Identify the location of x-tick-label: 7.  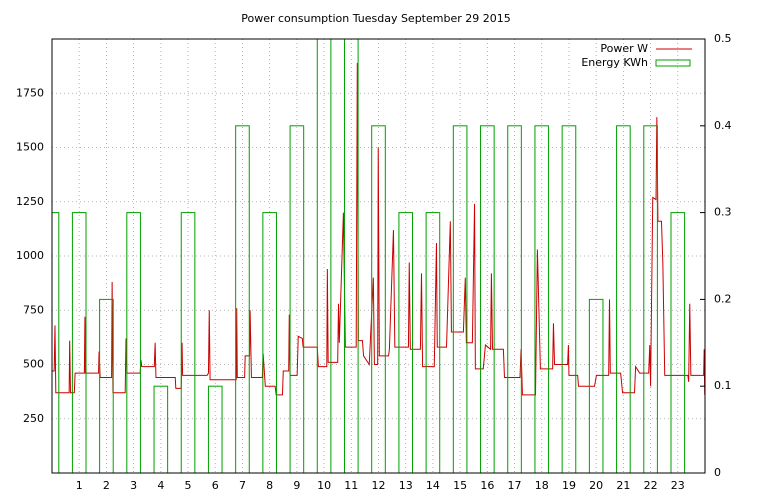
(242, 485).